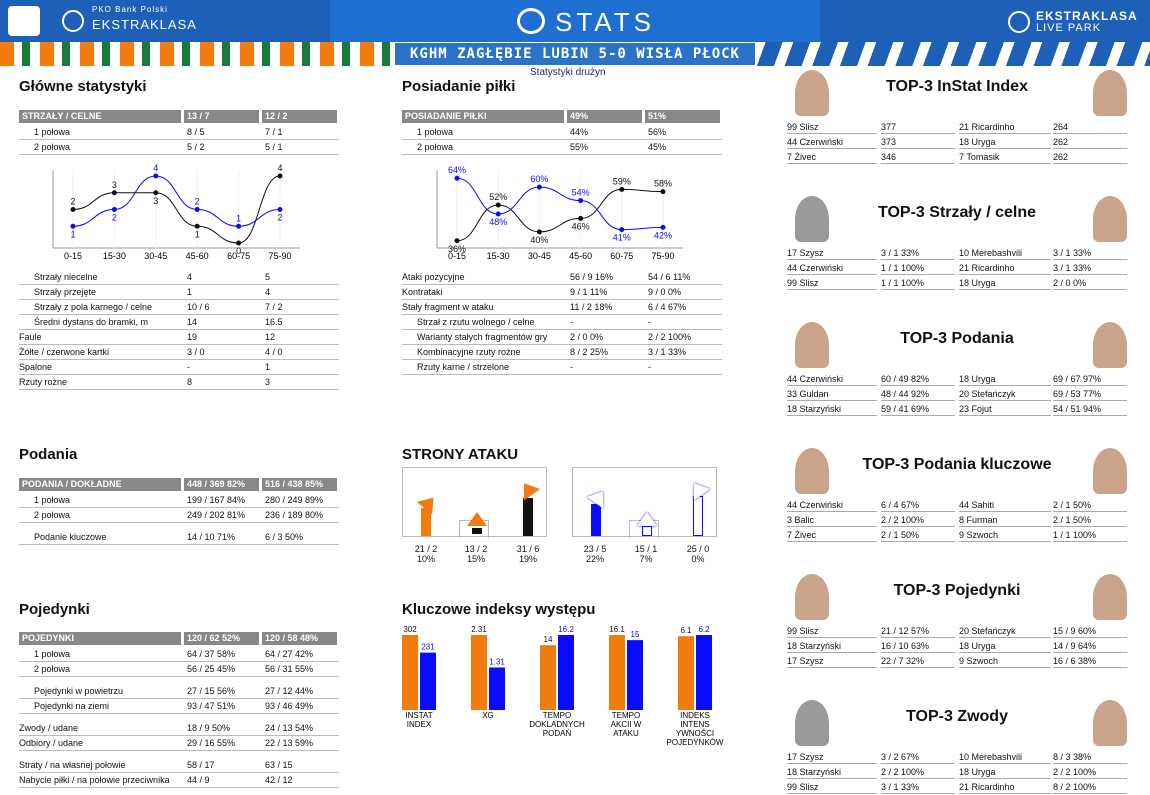 The image size is (1150, 795). I want to click on cell: 42 / 12, so click(279, 780).